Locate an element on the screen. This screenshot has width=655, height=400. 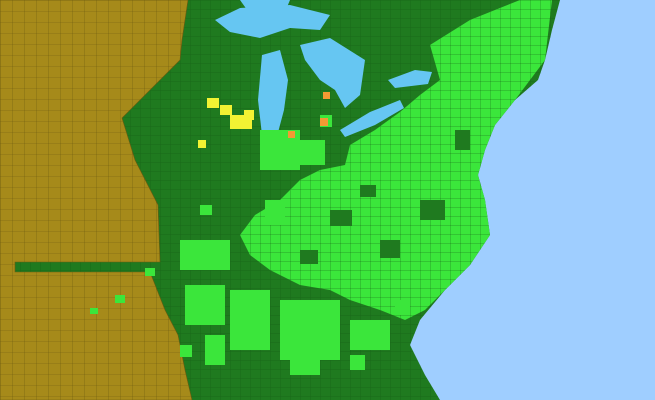
lake-erie is located at coordinates (372, 118).